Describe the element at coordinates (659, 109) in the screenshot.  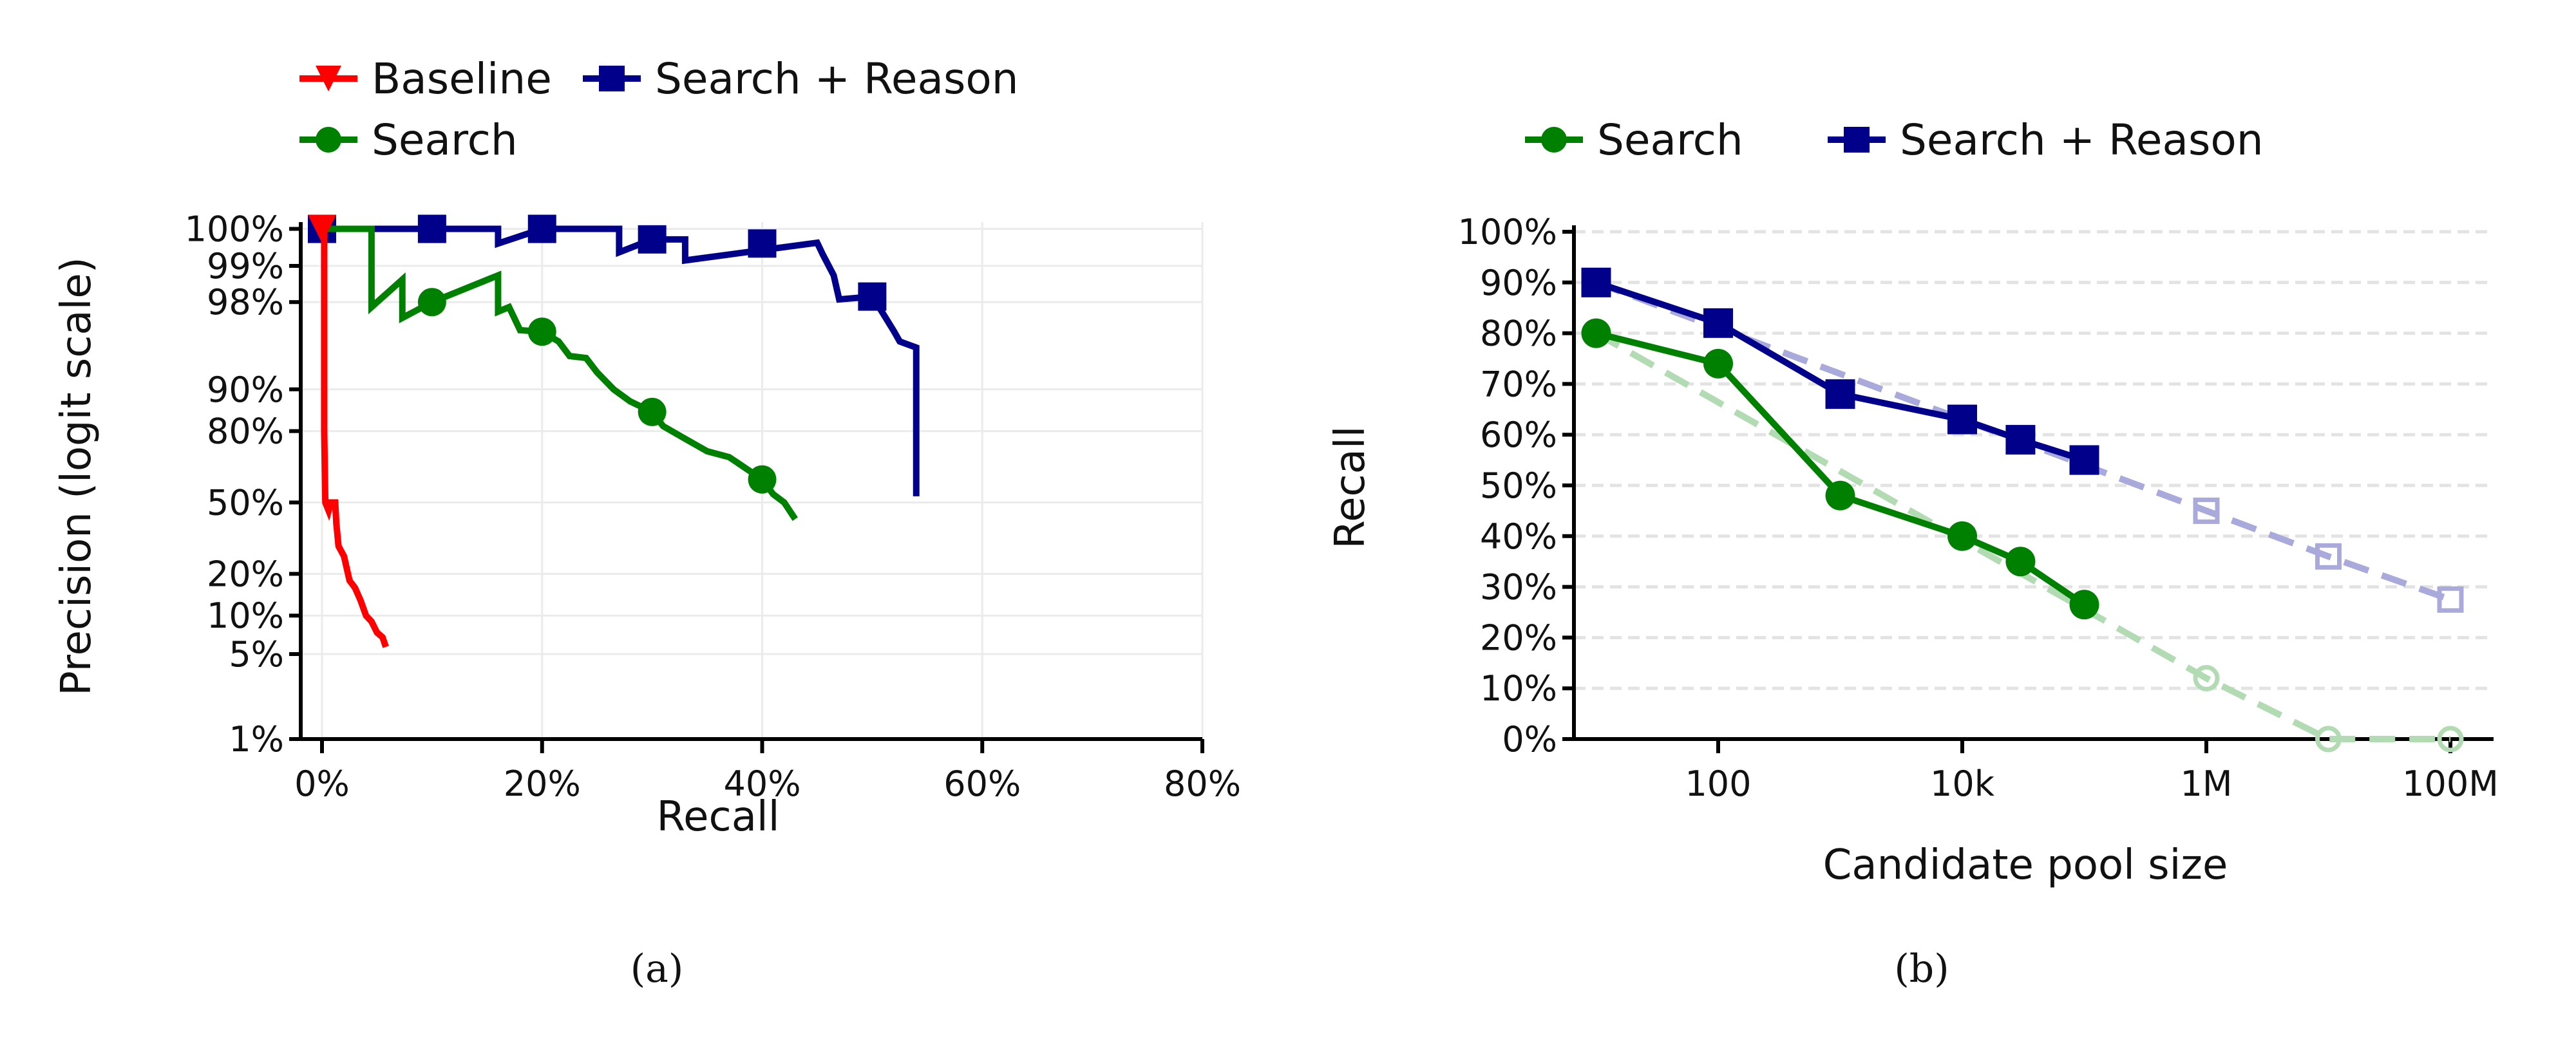
I see `legend-a: Baseline Search + Reason Search` at that location.